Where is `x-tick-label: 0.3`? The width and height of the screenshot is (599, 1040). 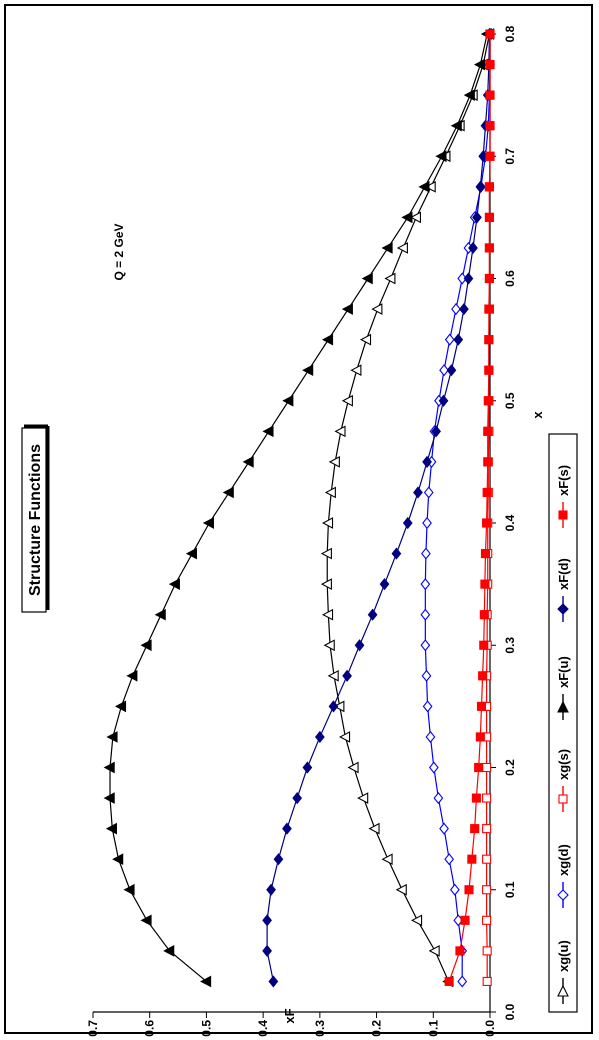 x-tick-label: 0.3 is located at coordinates (510, 645).